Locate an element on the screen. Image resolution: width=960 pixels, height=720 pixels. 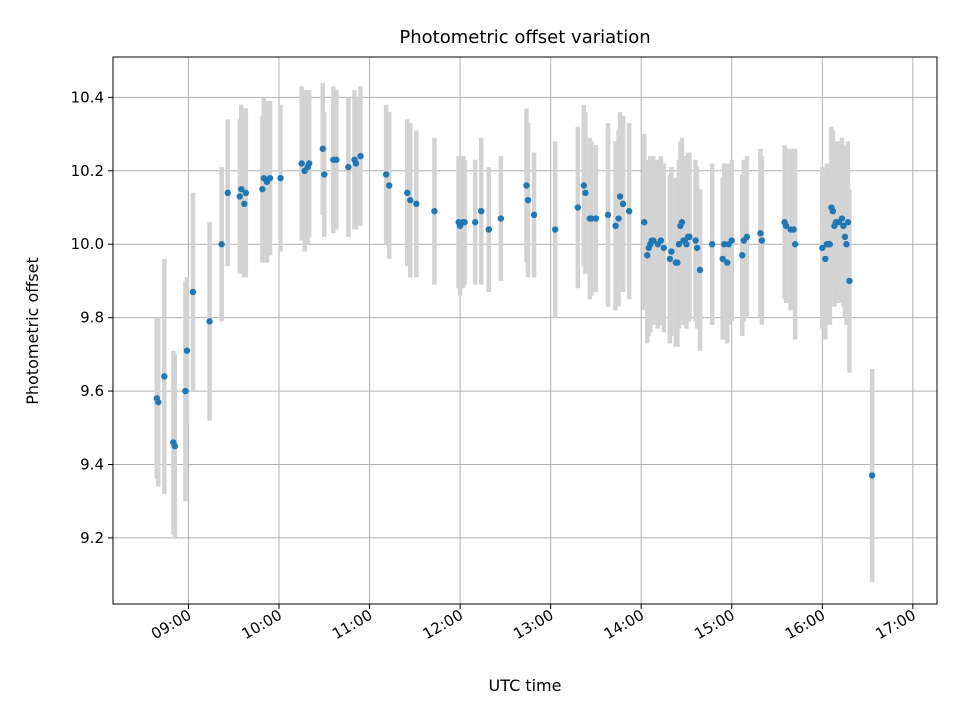
y-tick-label: 10.0 is located at coordinates (87, 244).